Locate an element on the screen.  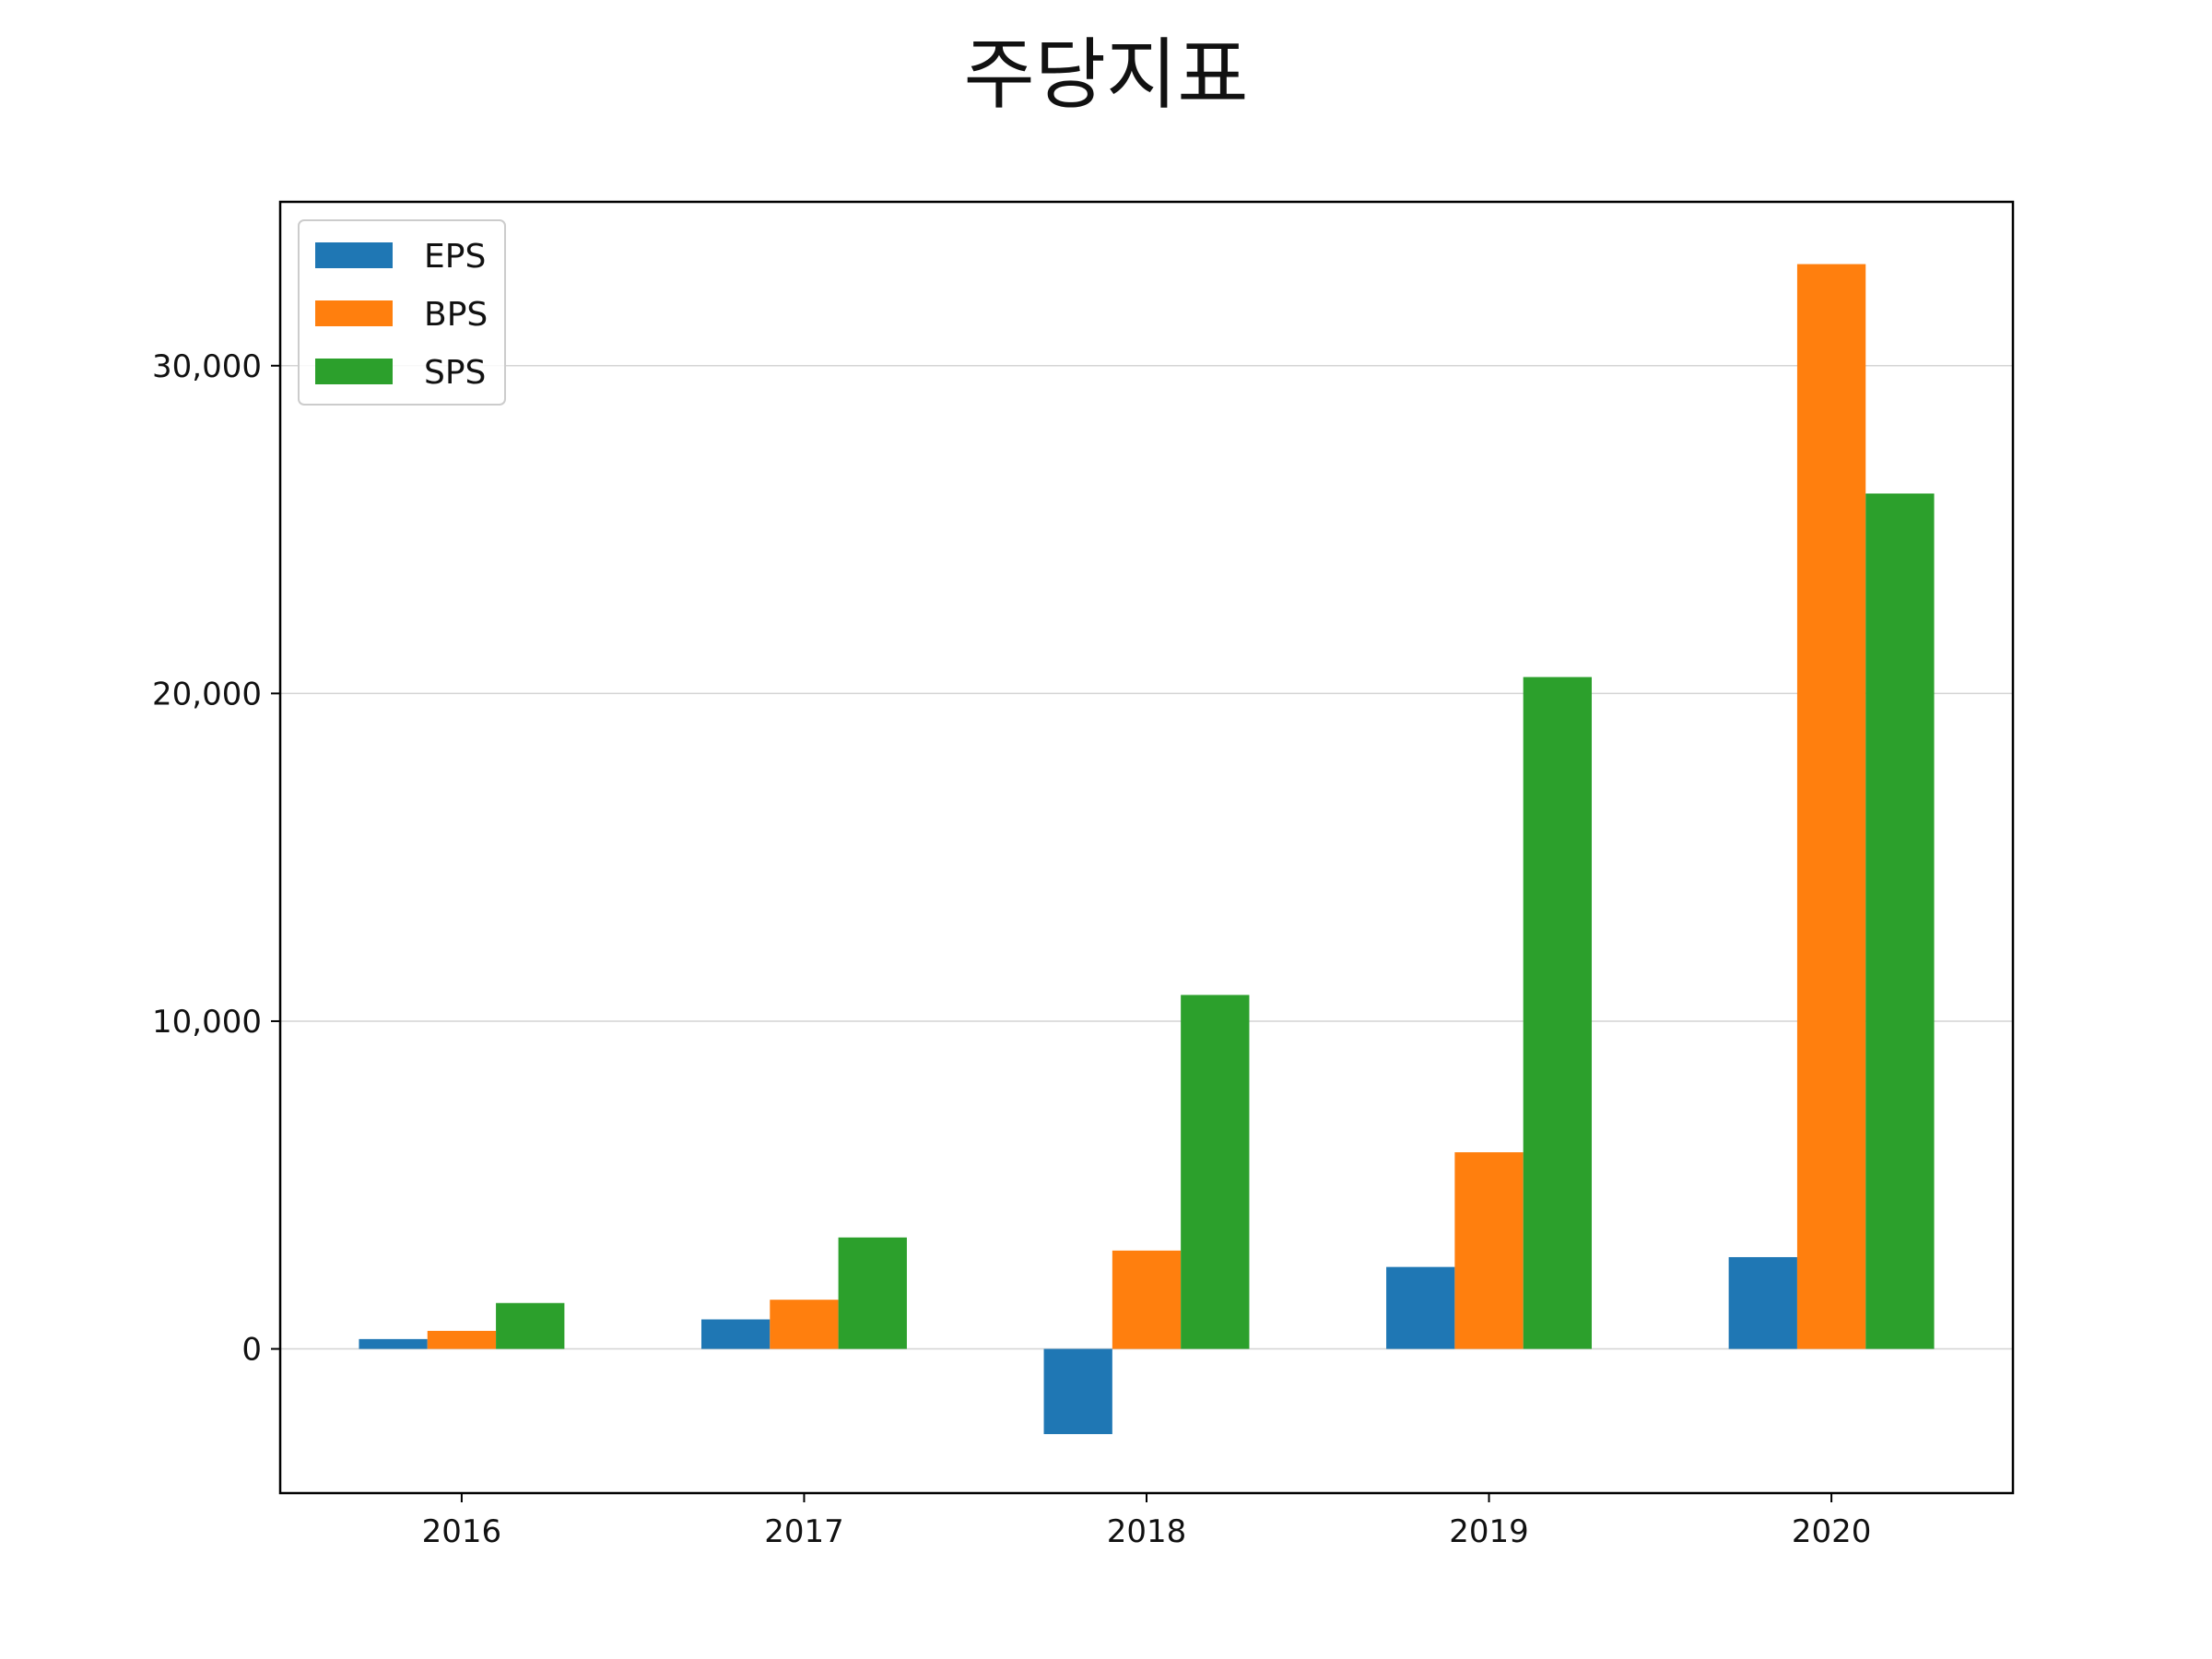
bar-eps-2016 is located at coordinates (393, 1343).